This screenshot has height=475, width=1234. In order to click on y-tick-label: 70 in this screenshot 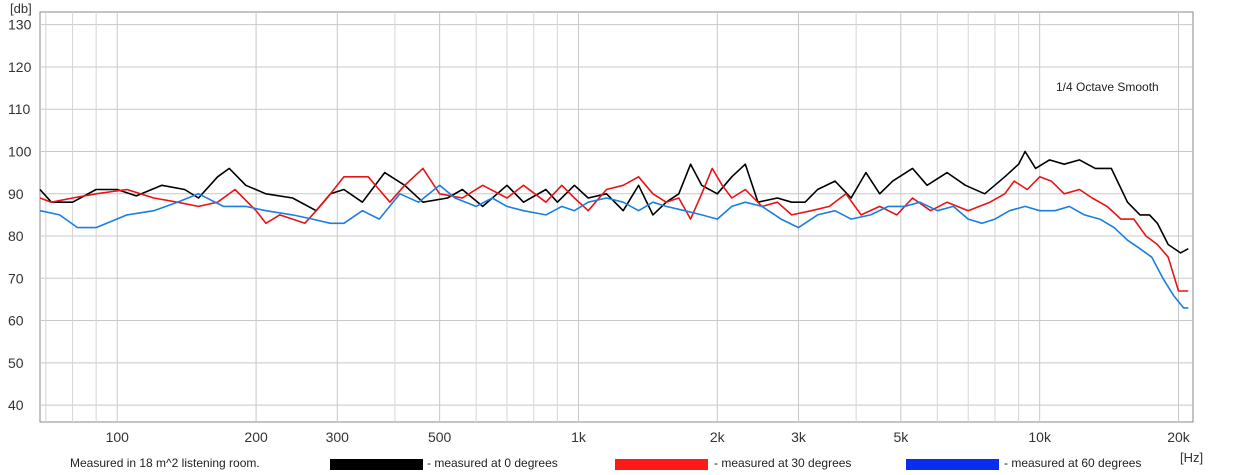, I will do `click(16, 278)`.